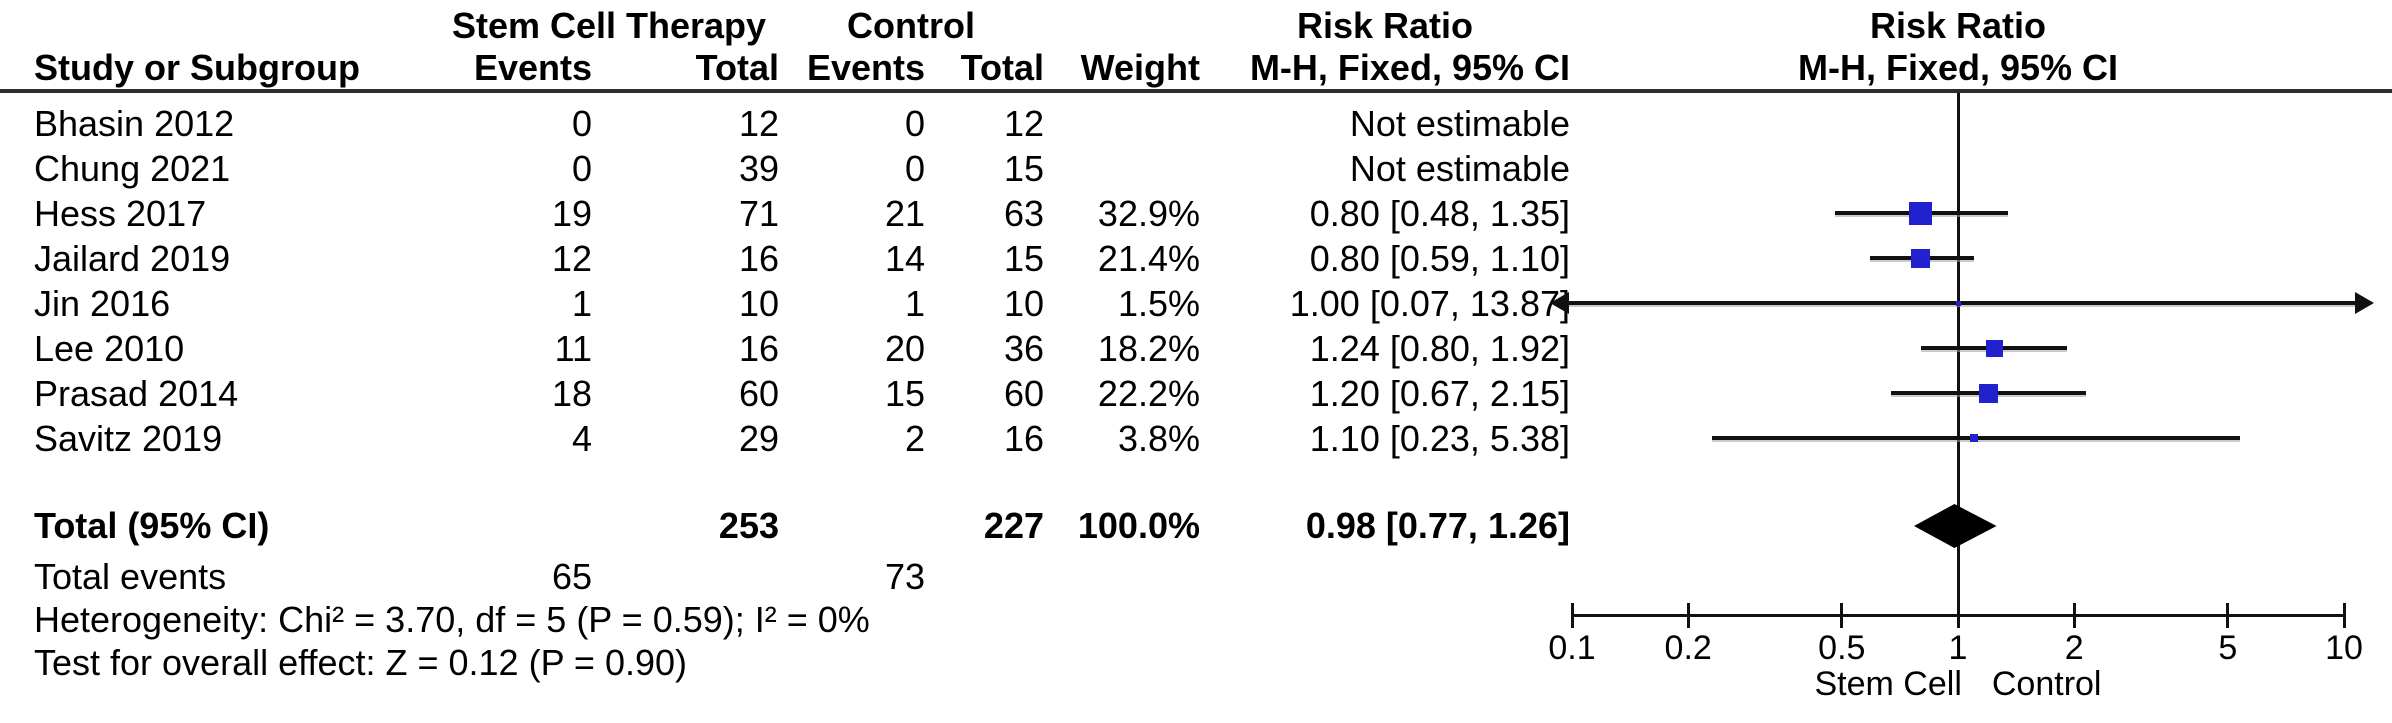 The height and width of the screenshot is (723, 2392). What do you see at coordinates (758, 213) in the screenshot?
I see `cell-total-sct: 71` at bounding box center [758, 213].